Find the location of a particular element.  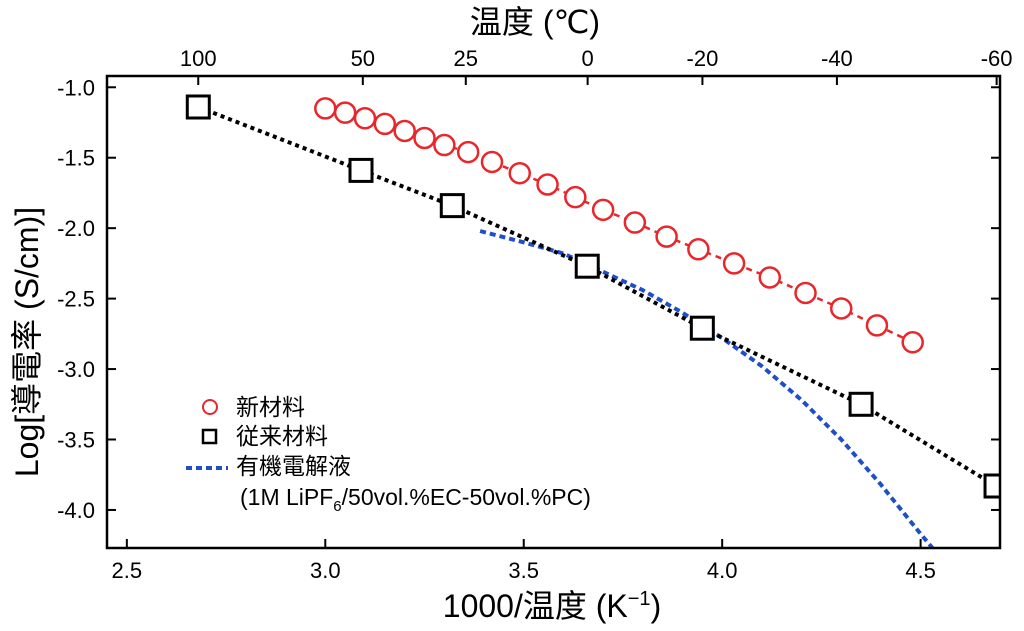

x-axis-ticks: 2.5 3.0 3.5 4.0 4.5 is located at coordinates (524, 561).